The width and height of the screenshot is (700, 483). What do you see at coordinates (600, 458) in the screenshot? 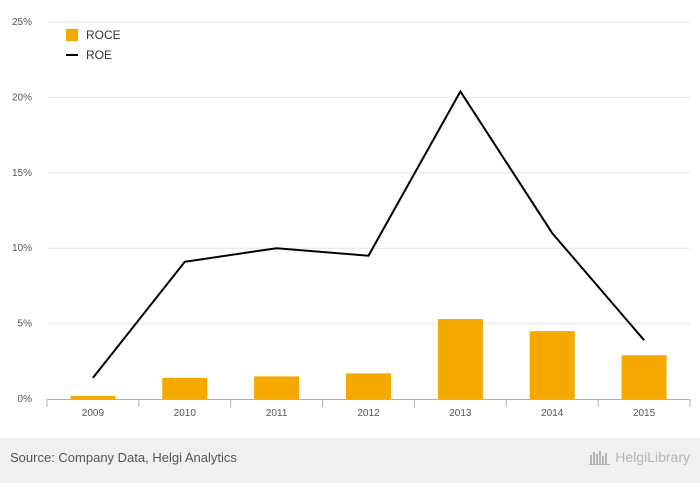
I see `library-icon` at bounding box center [600, 458].